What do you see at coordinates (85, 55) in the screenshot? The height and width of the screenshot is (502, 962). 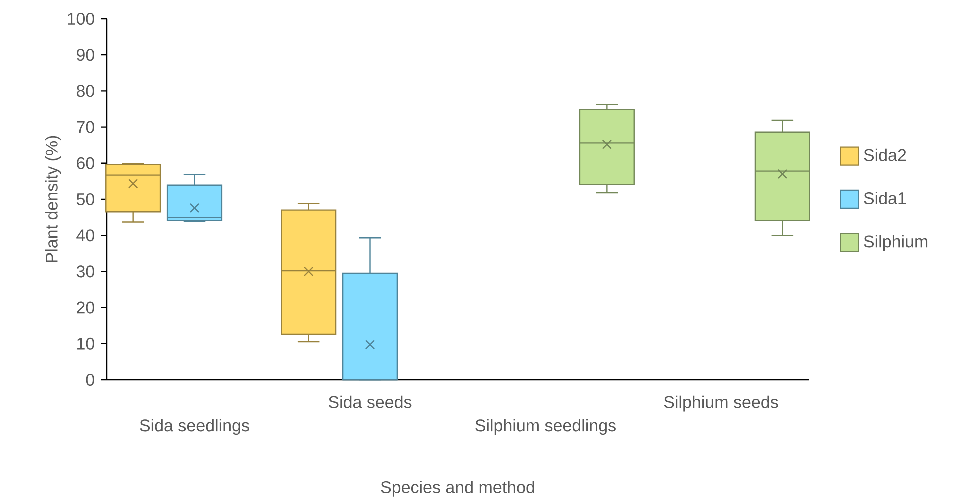 I see `y-tick-label: 90` at bounding box center [85, 55].